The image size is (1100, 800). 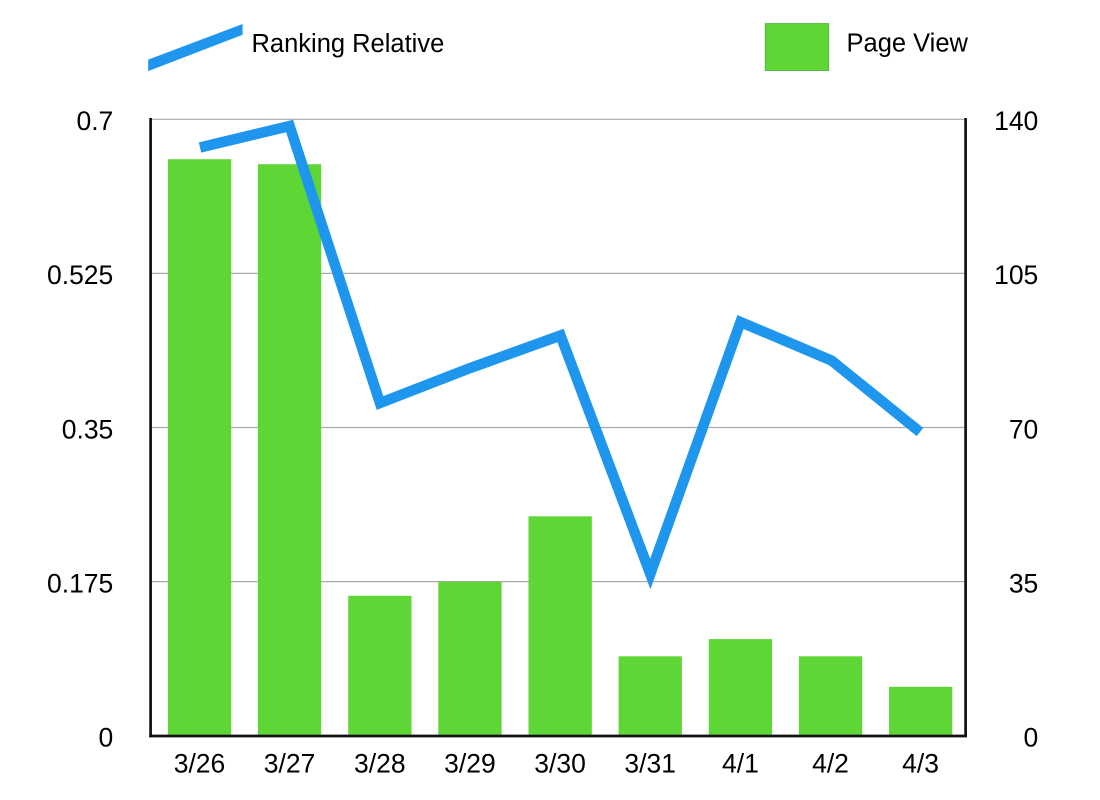 I want to click on svg-text: 3/30, so click(x=560, y=763).